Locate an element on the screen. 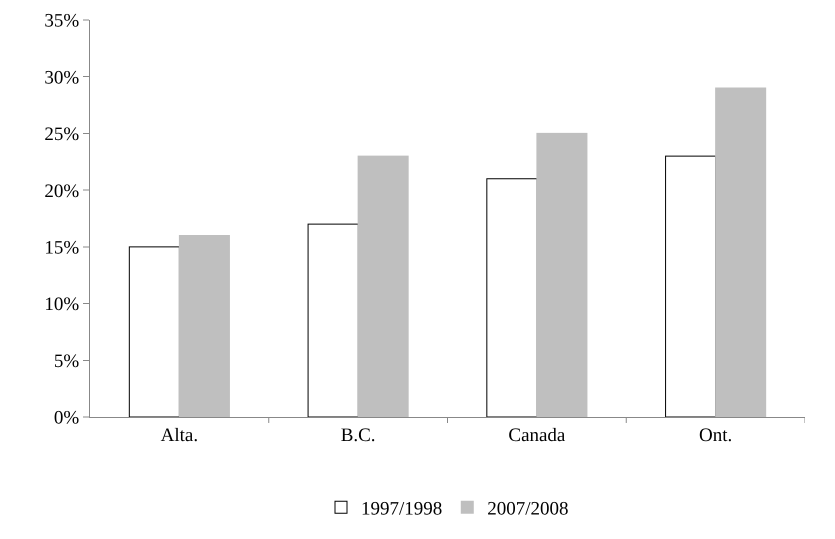 The width and height of the screenshot is (835, 539). legend-label: 2007/2008 is located at coordinates (528, 509).